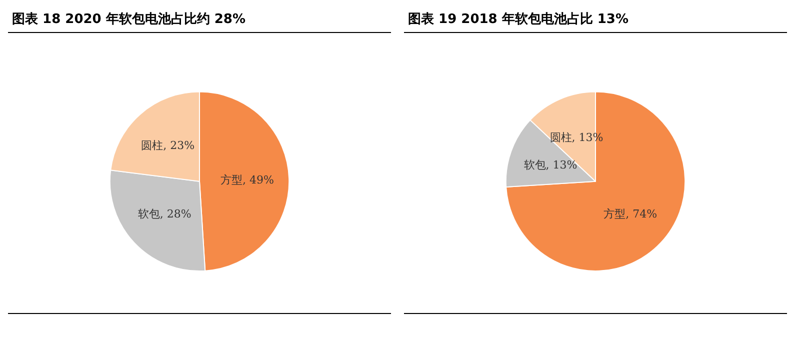 Image resolution: width=795 pixels, height=343 pixels. I want to click on slice-label: 圆柱, 23%, so click(168, 145).